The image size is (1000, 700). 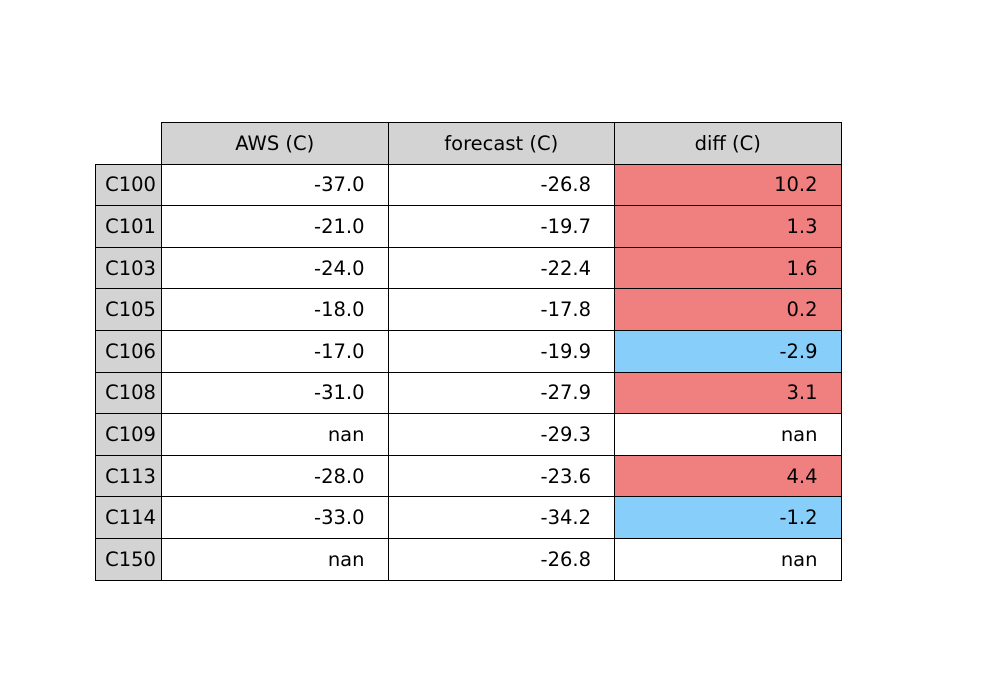 What do you see at coordinates (275, 351) in the screenshot?
I see `aws-cell: -17.0` at bounding box center [275, 351].